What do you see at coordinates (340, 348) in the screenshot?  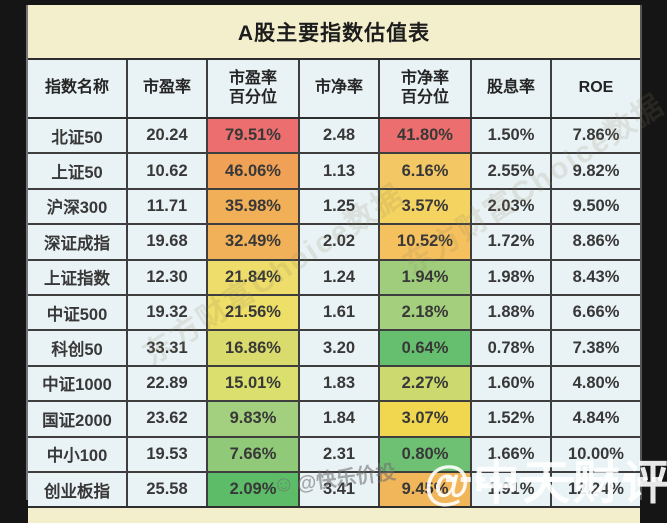 I see `pb-cell: 3.20` at bounding box center [340, 348].